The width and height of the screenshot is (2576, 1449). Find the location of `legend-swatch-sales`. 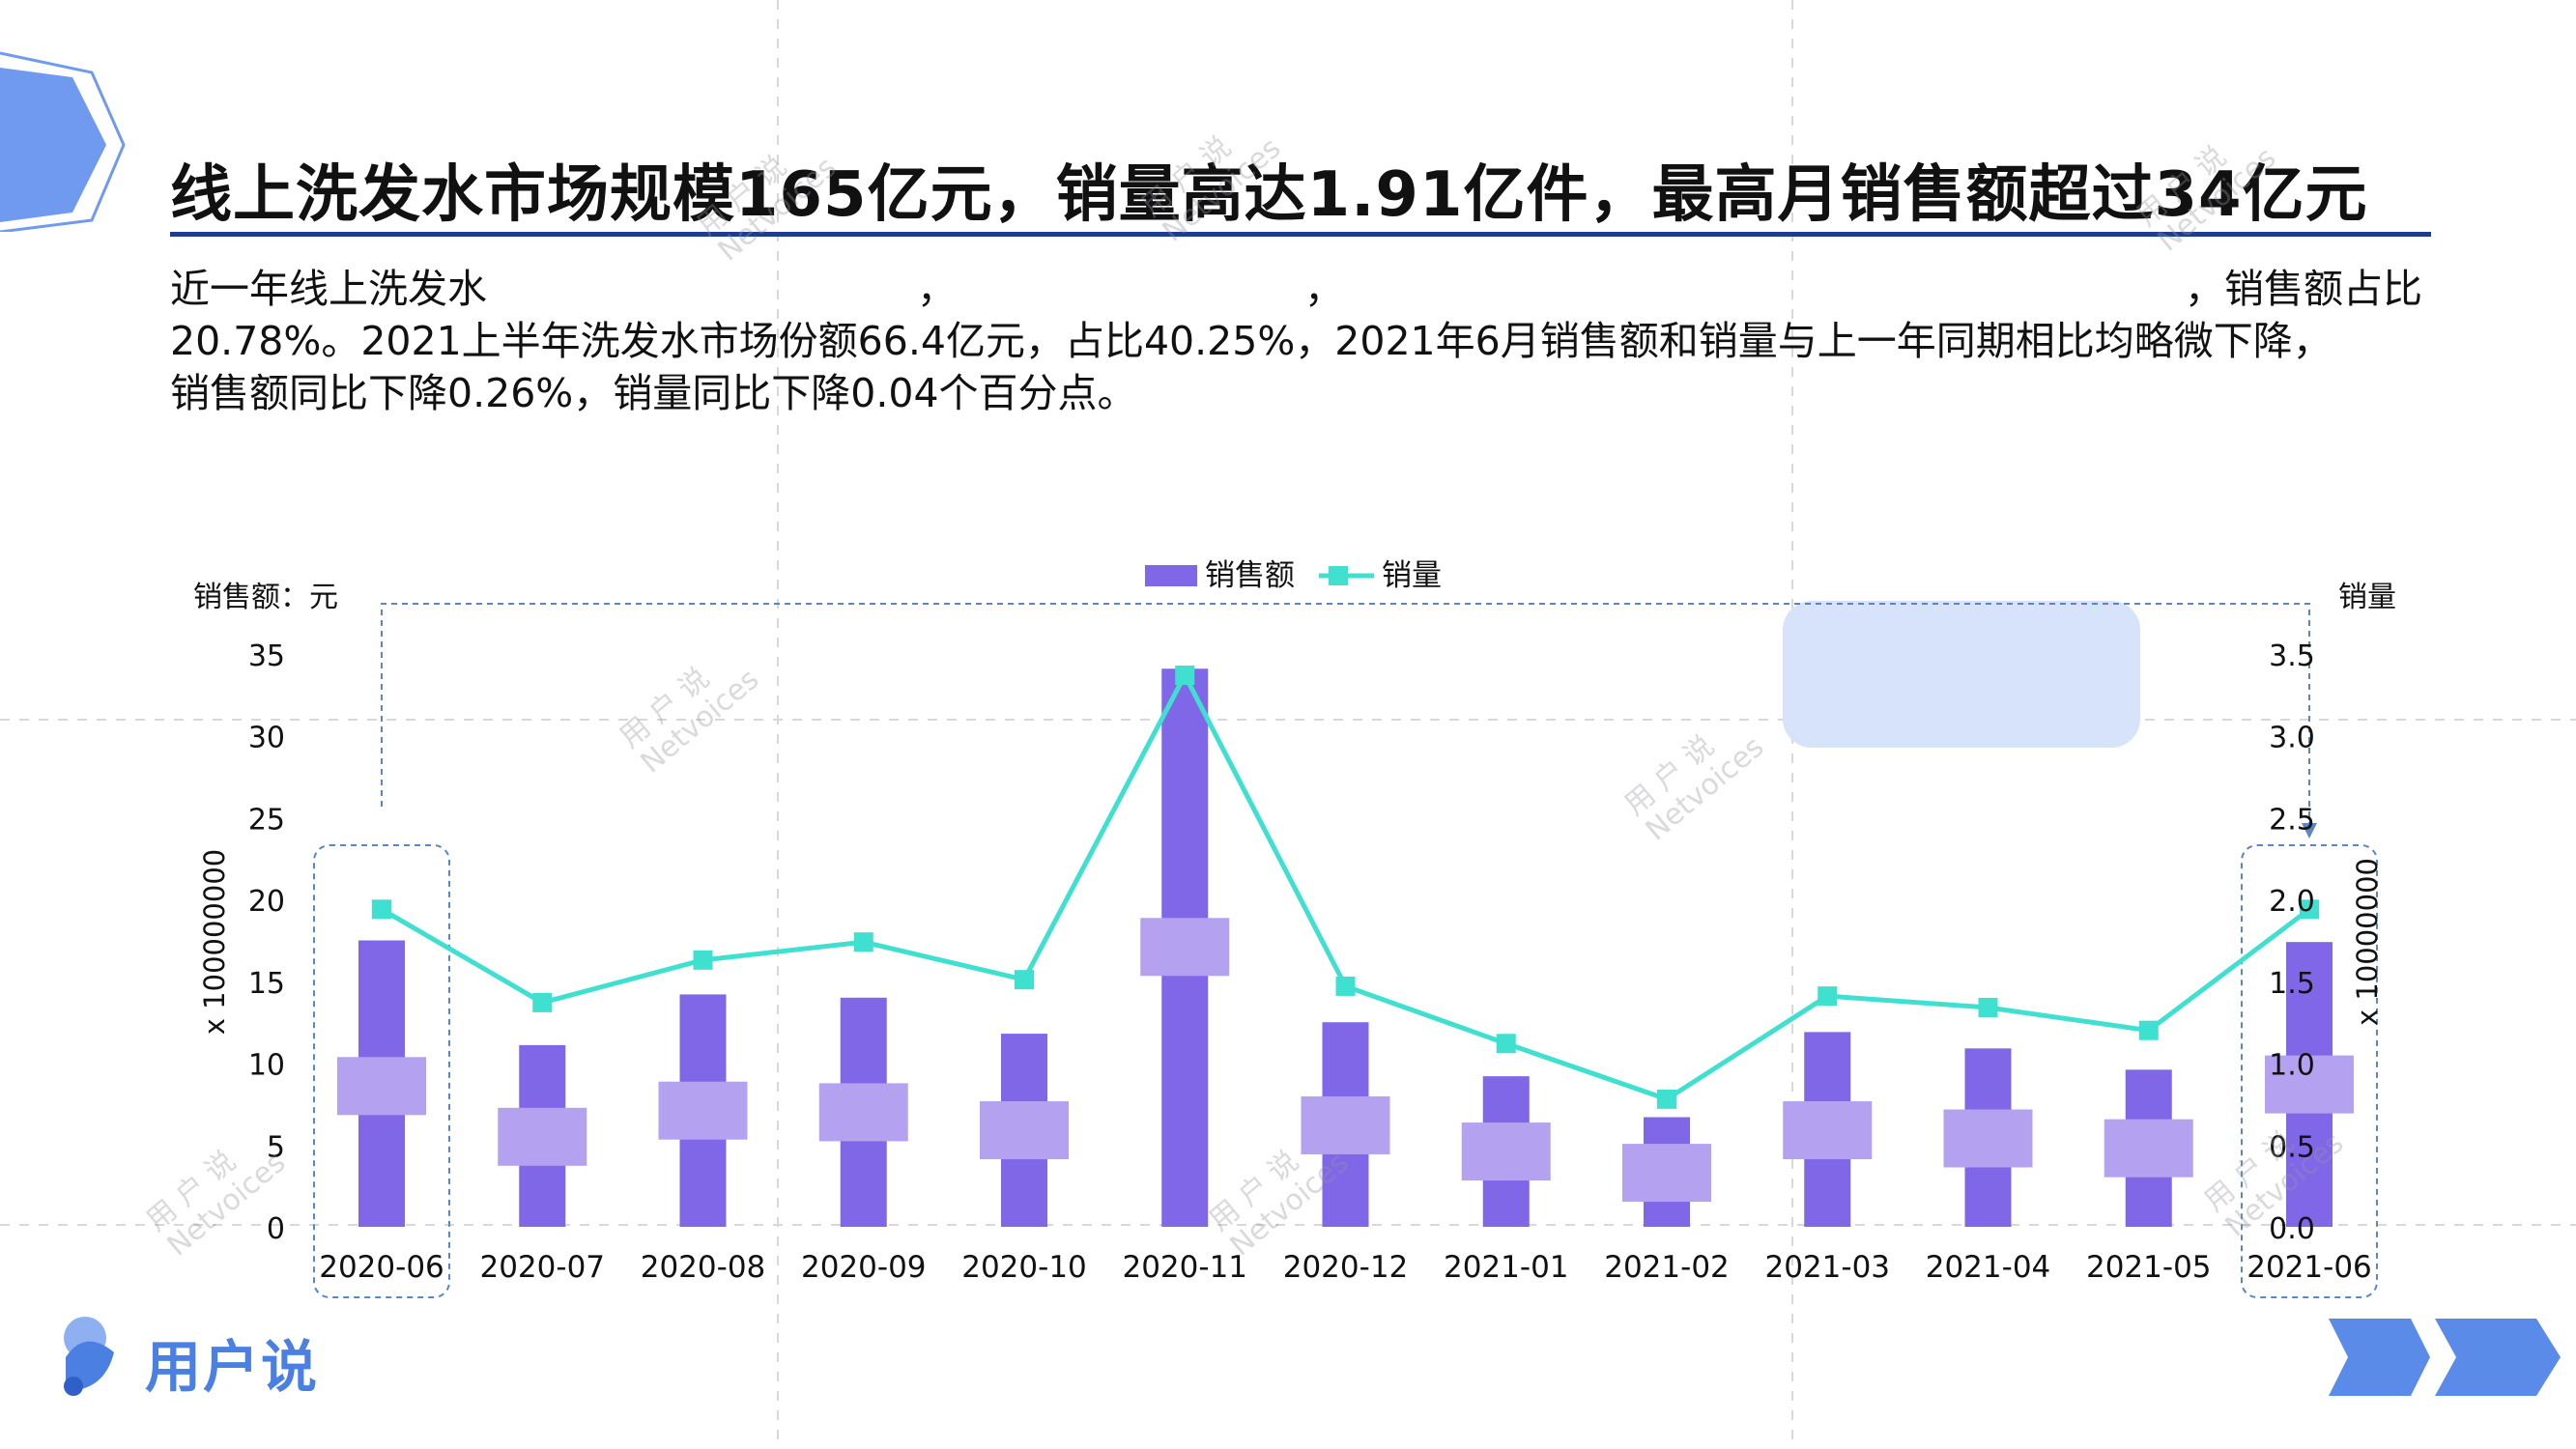

legend-swatch-sales is located at coordinates (1171, 575).